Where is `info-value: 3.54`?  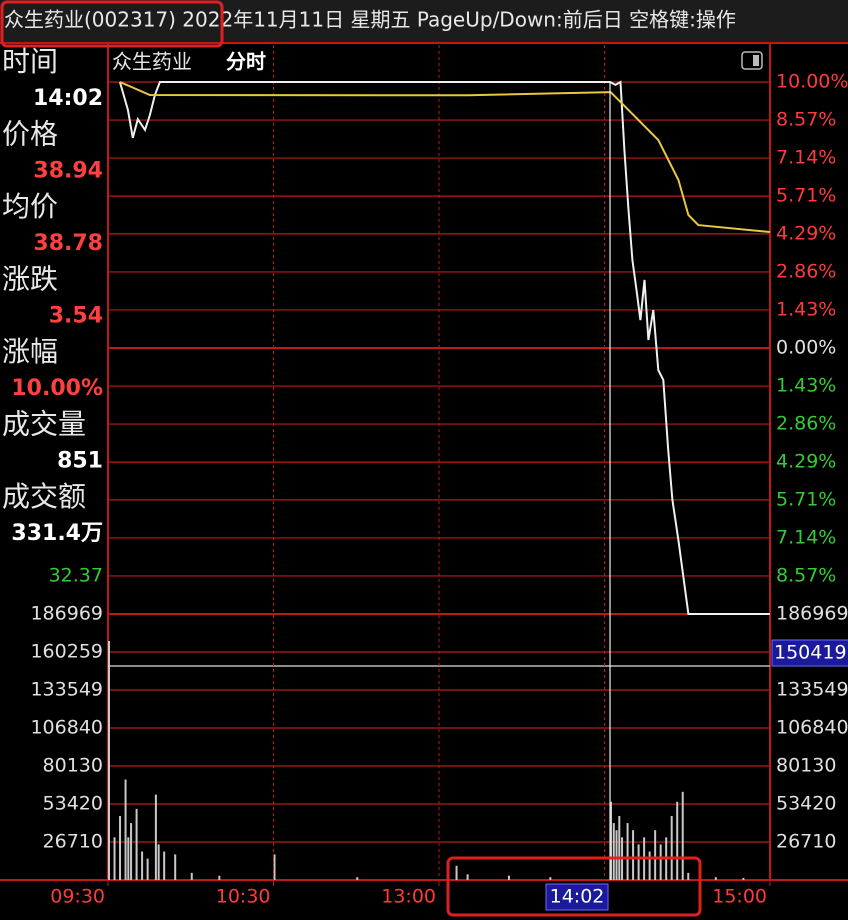 info-value: 3.54 is located at coordinates (76, 316).